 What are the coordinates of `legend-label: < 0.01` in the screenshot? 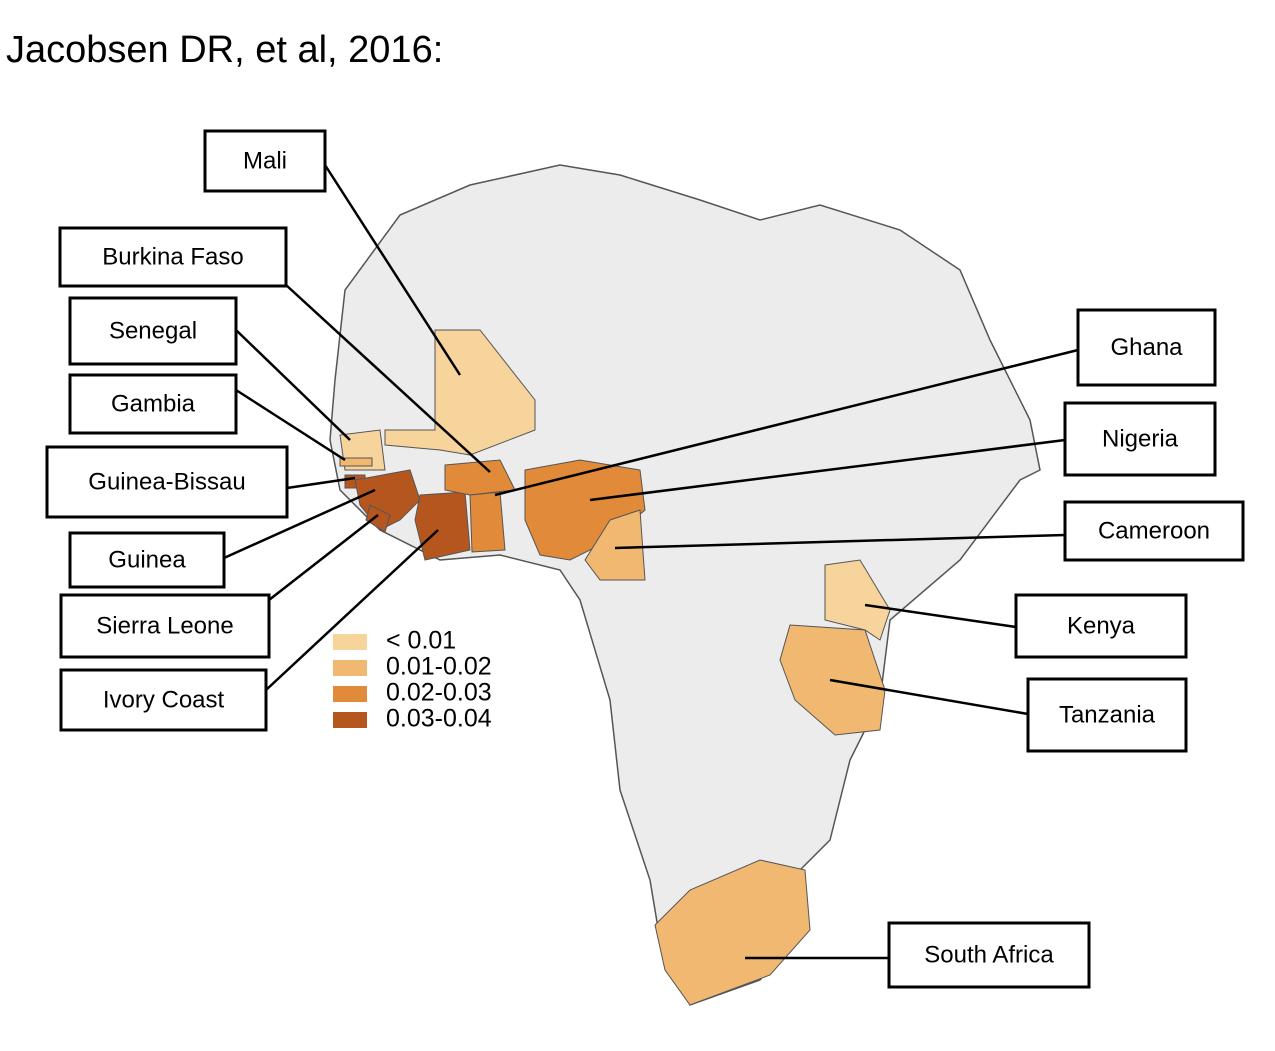 It's located at (421, 641).